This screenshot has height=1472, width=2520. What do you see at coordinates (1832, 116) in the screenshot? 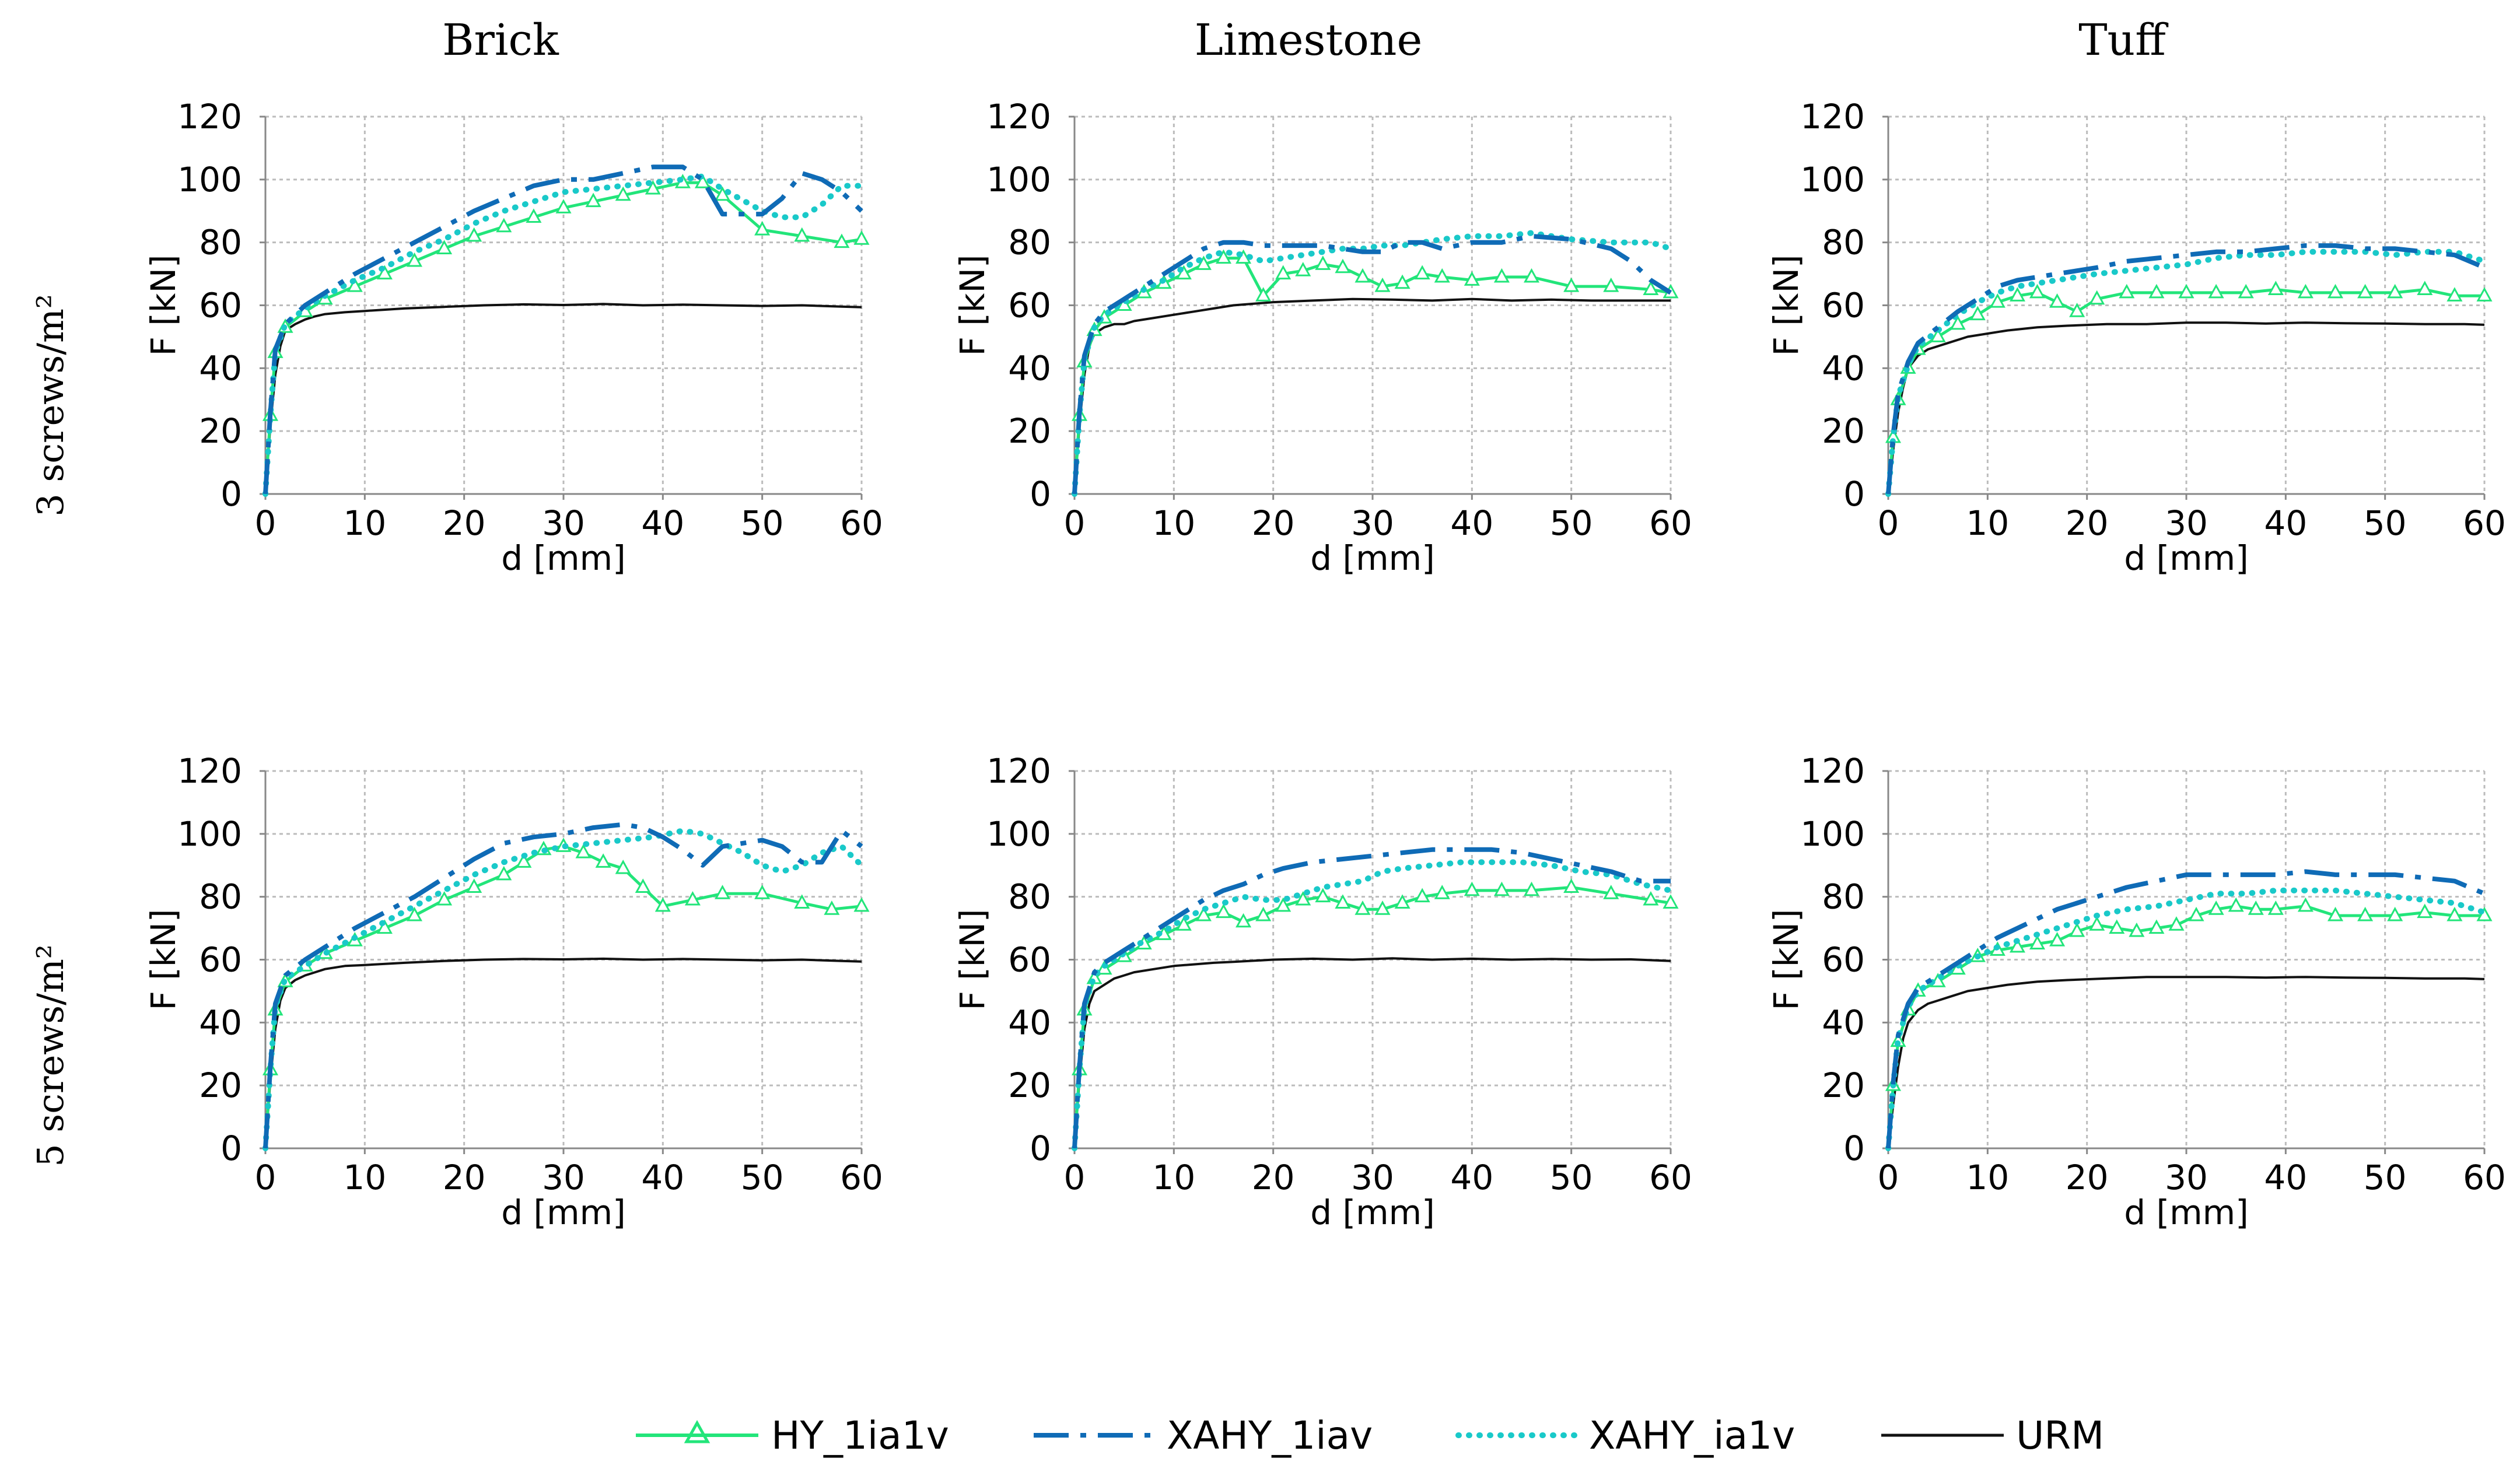
I see `y-tick-label: 120` at bounding box center [1832, 116].